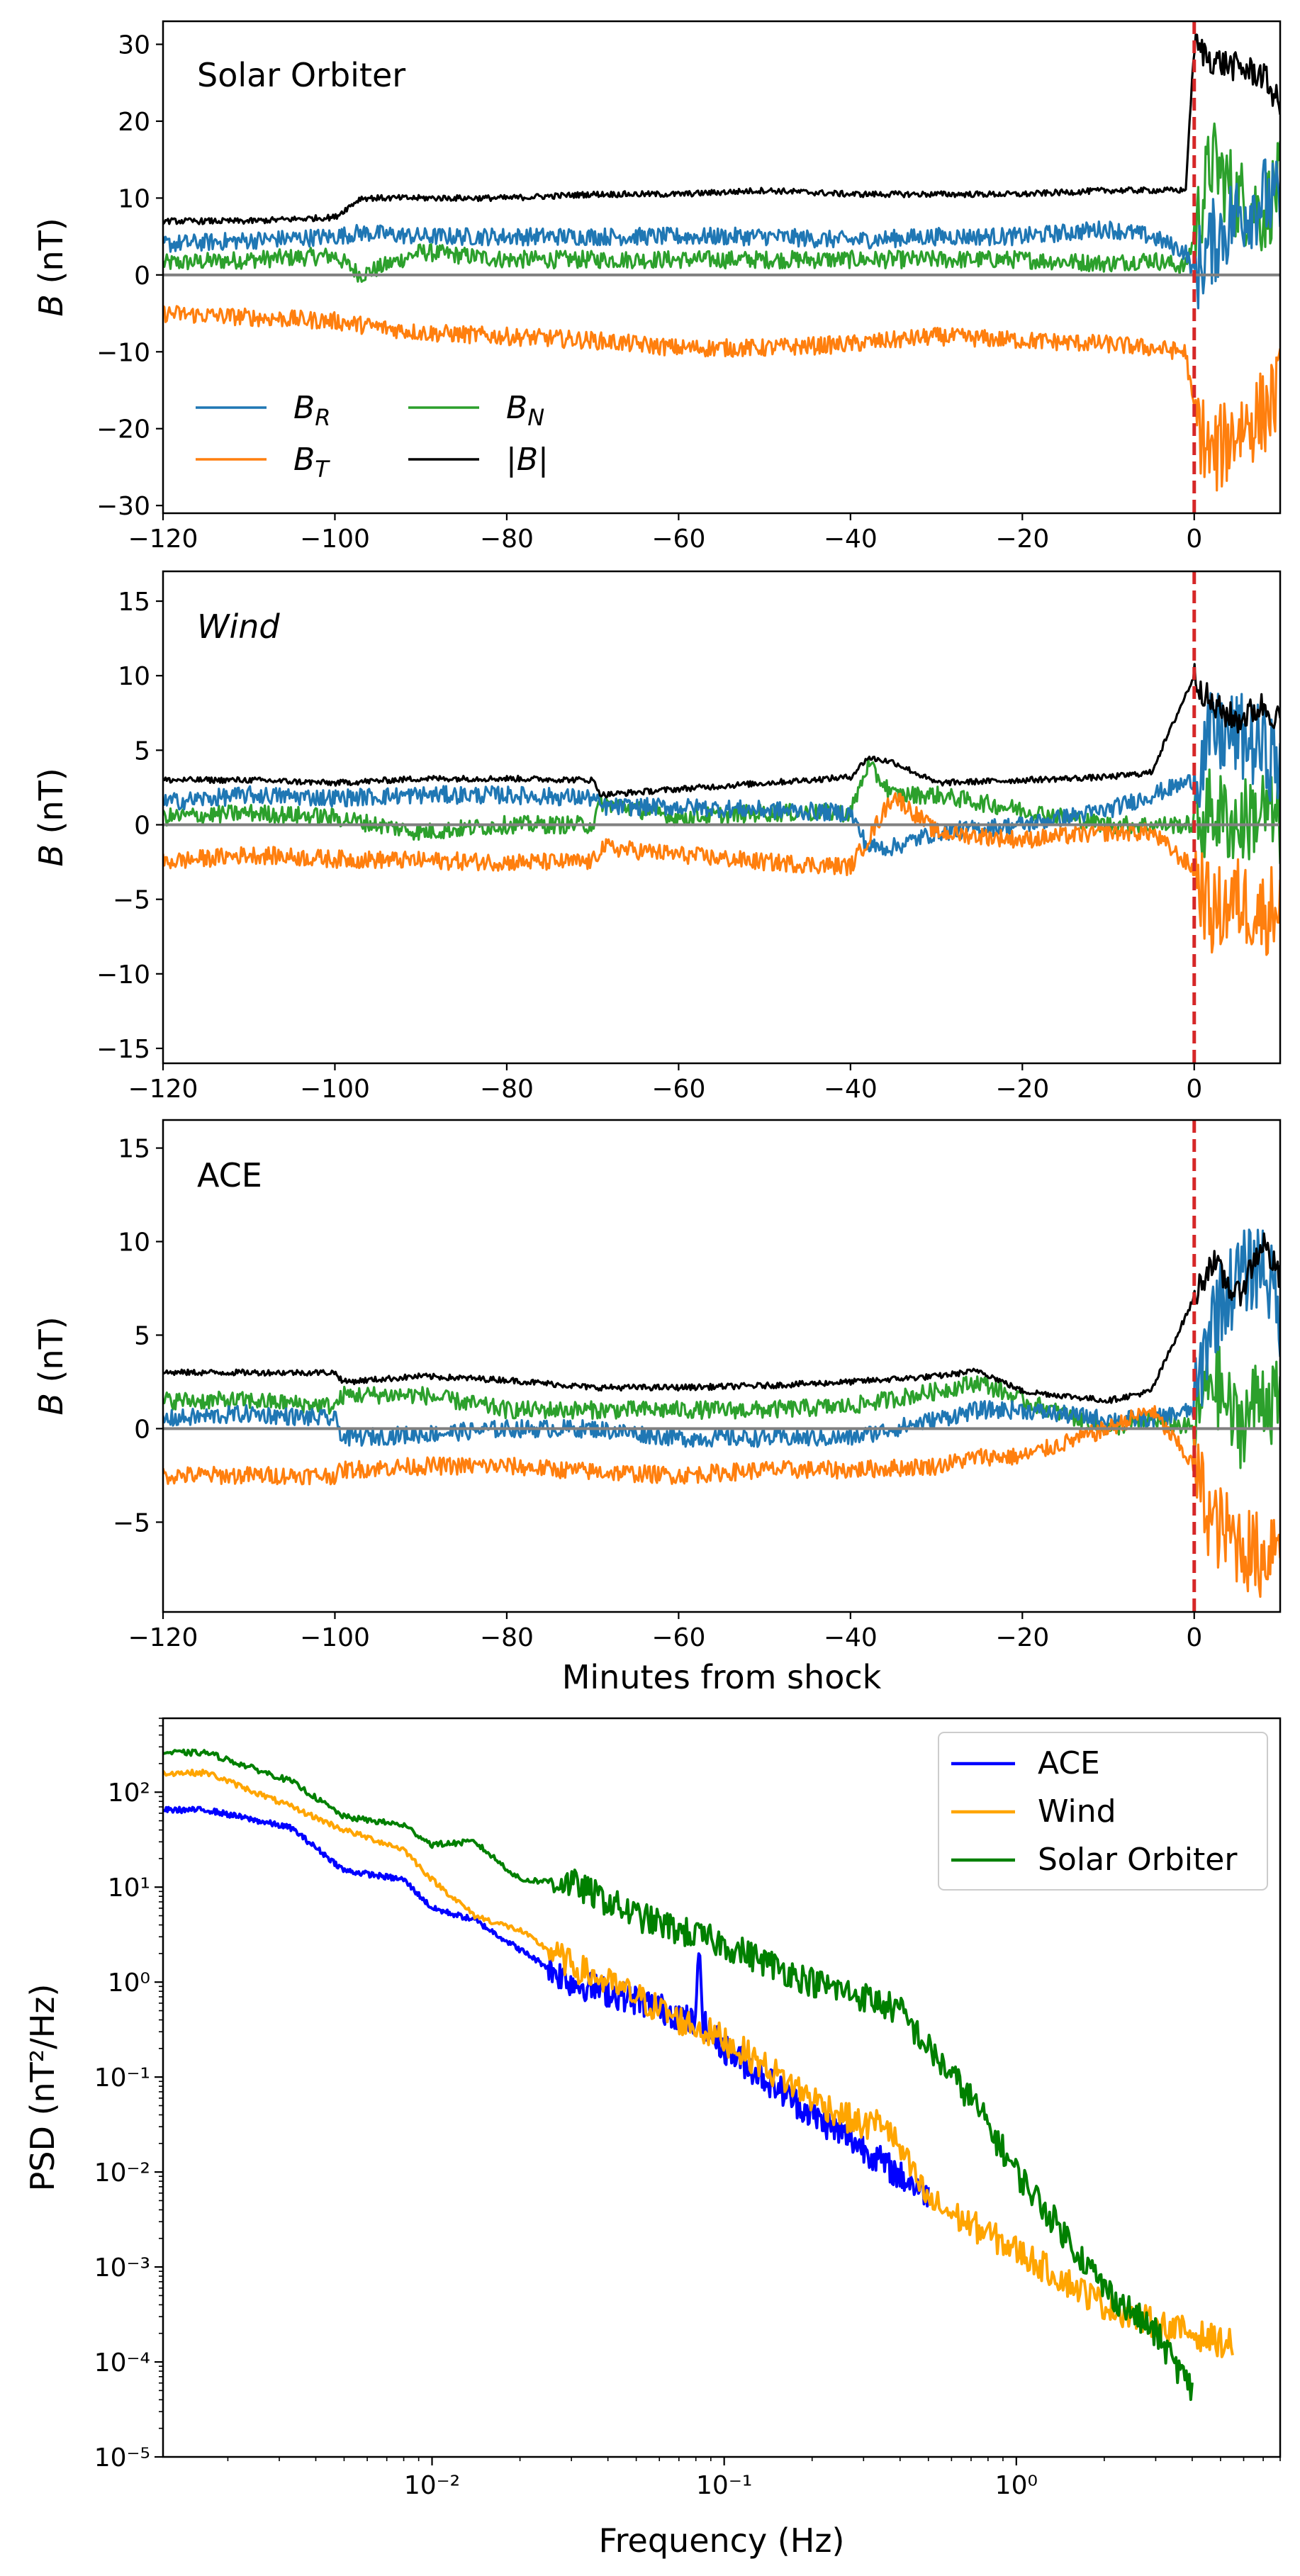 This screenshot has height=2576, width=1300. What do you see at coordinates (335, 540) in the screenshot?
I see `x-tick-label: −100` at bounding box center [335, 540].